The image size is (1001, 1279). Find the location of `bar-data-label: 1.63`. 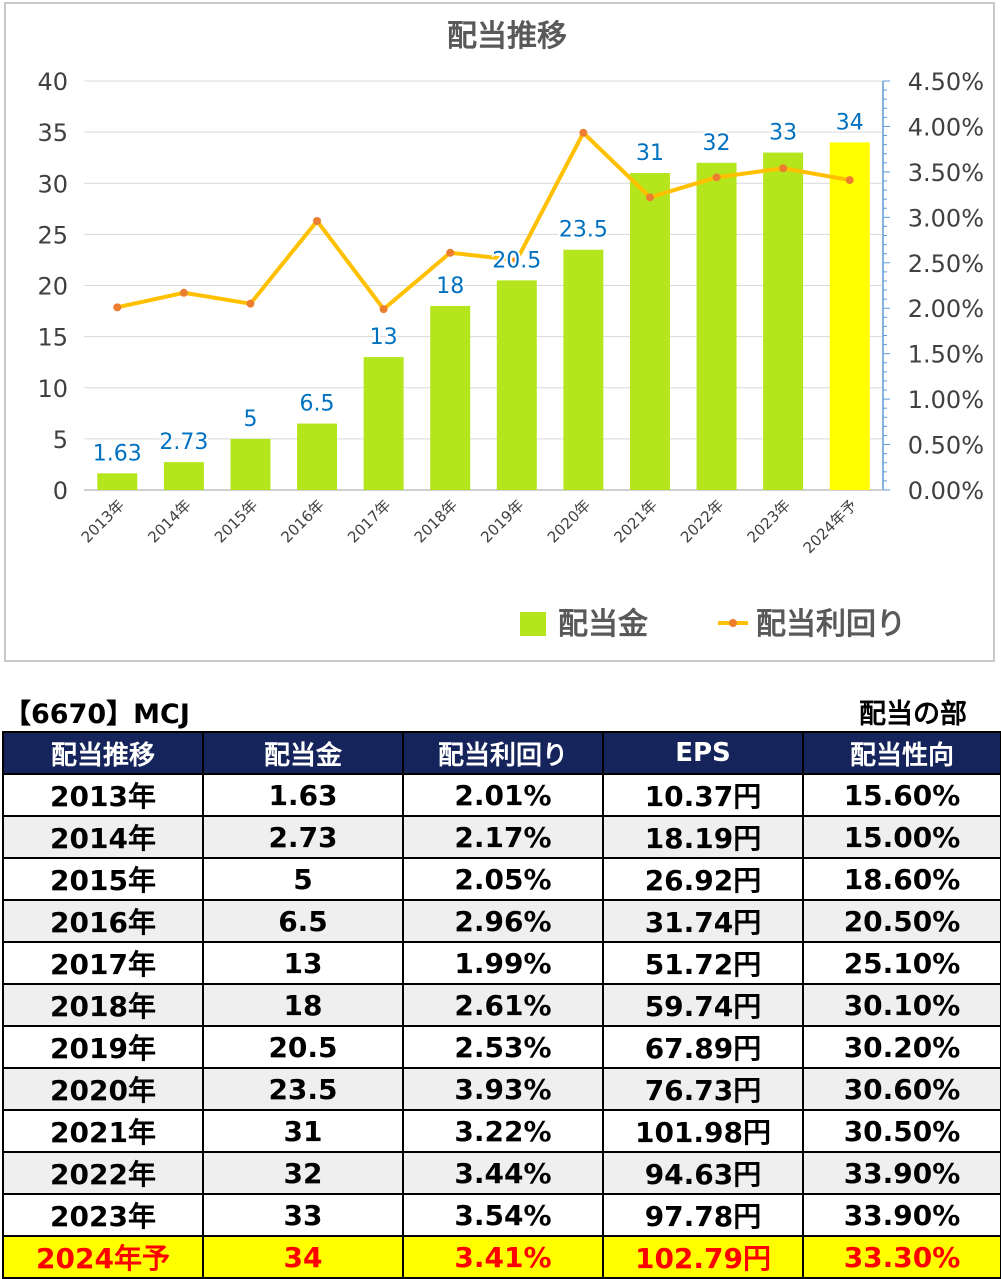

bar-data-label: 1.63 is located at coordinates (117, 453).